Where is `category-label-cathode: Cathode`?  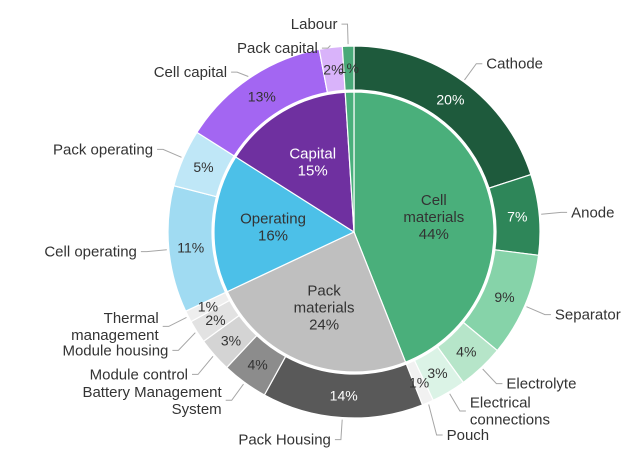
category-label-cathode: Cathode is located at coordinates (514, 64).